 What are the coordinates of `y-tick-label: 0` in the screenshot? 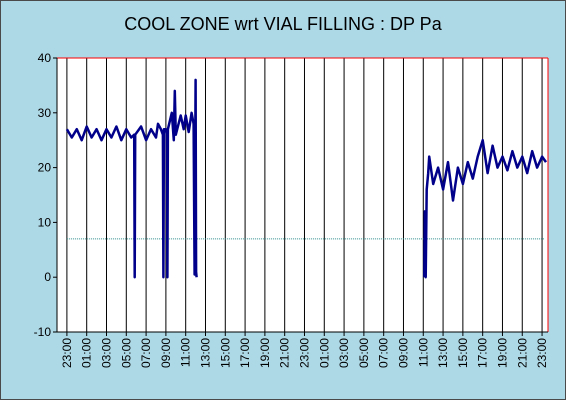 It's located at (47, 277).